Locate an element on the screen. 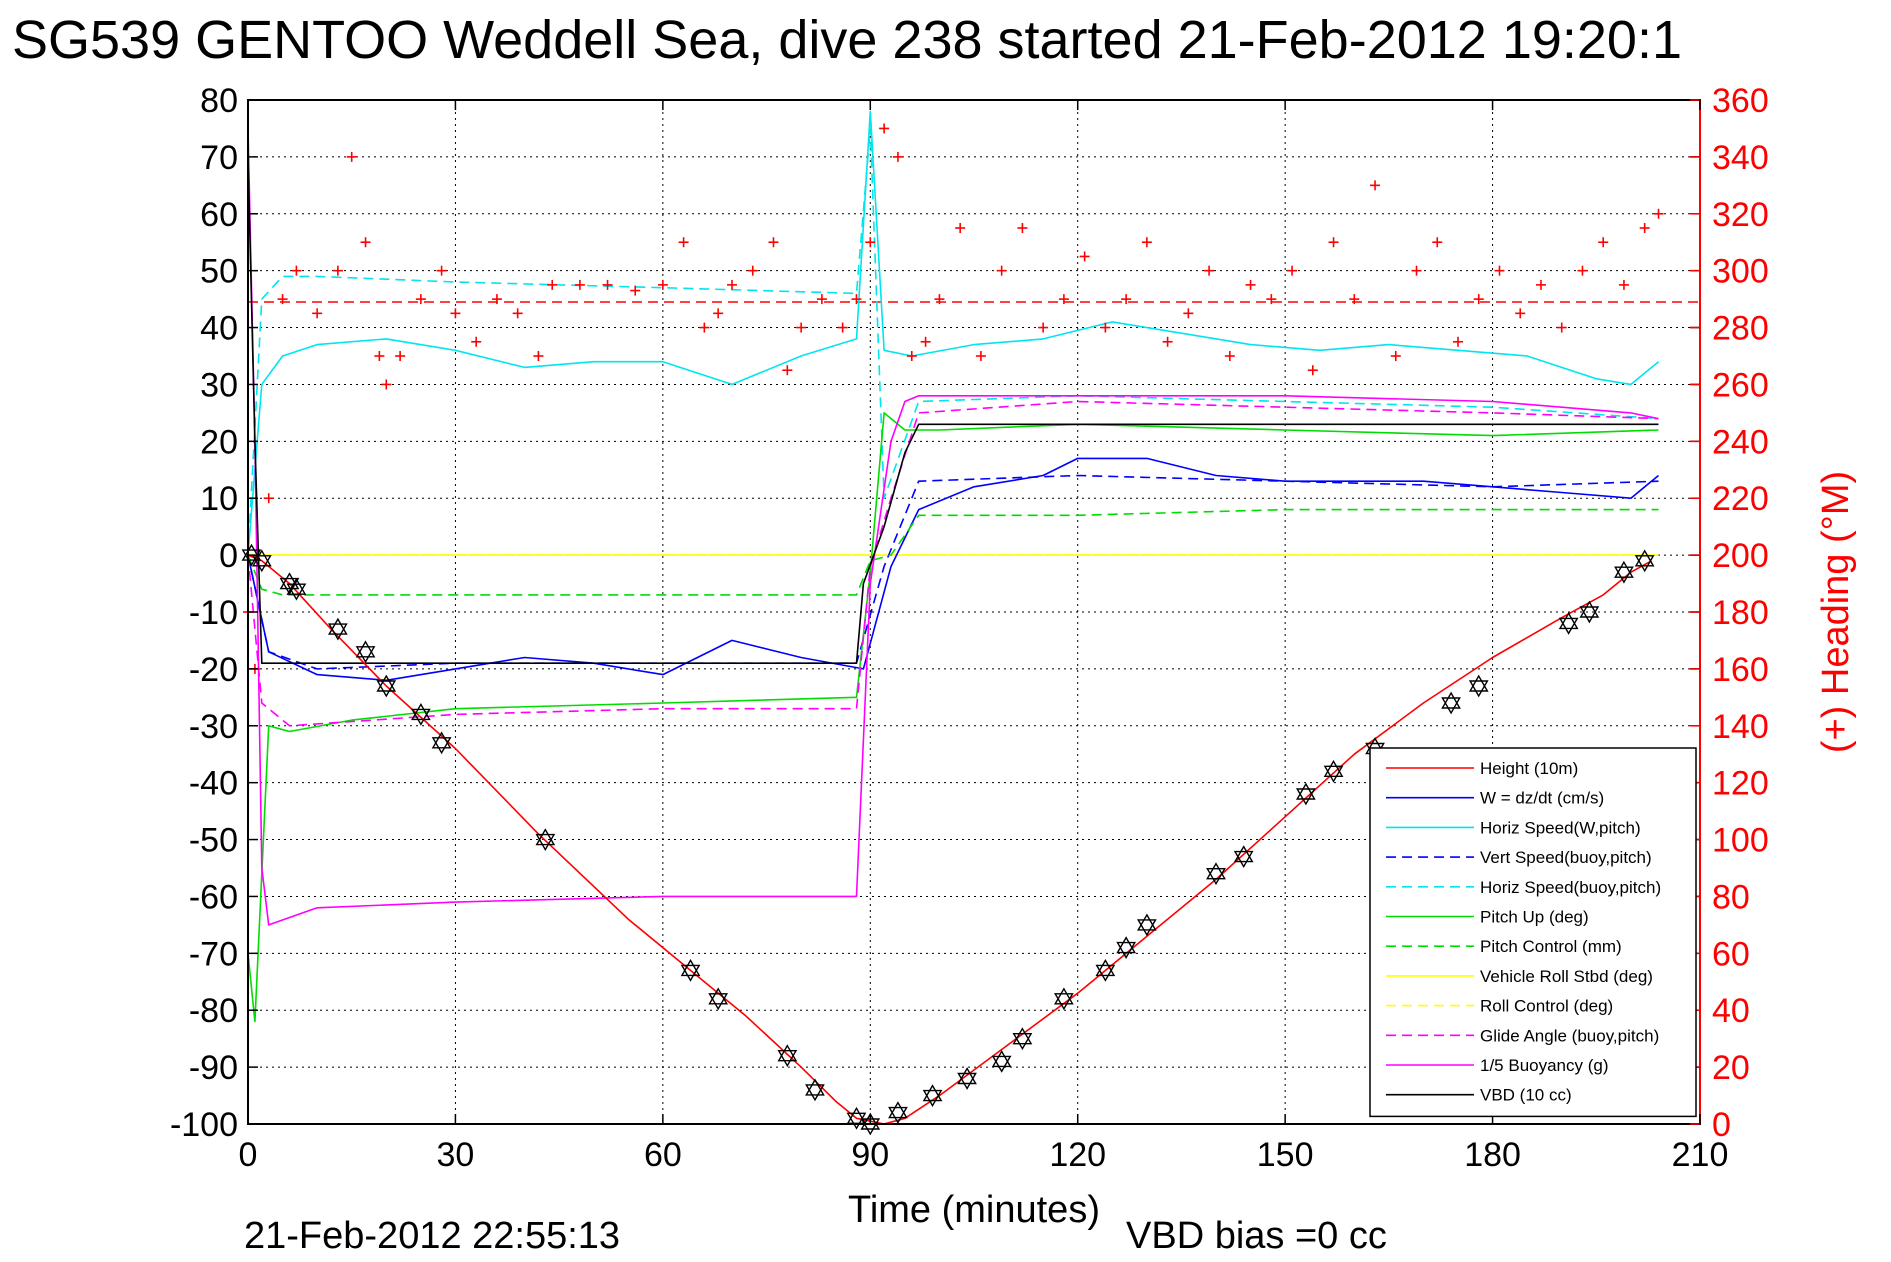 This screenshot has height=1262, width=1891. x-tick-label: 210 is located at coordinates (1700, 1155).